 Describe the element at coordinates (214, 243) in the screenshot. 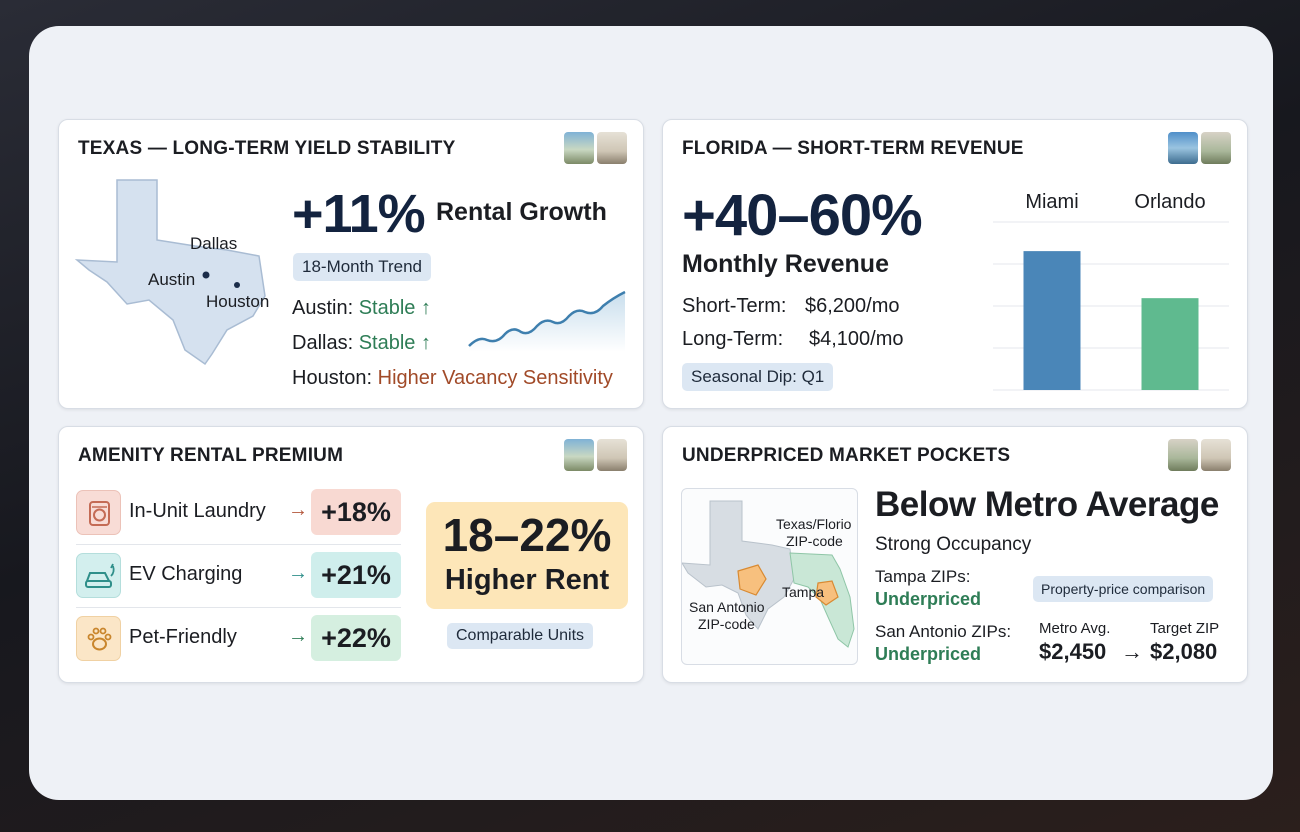

I see `map-label-dallas: Dallas` at that location.